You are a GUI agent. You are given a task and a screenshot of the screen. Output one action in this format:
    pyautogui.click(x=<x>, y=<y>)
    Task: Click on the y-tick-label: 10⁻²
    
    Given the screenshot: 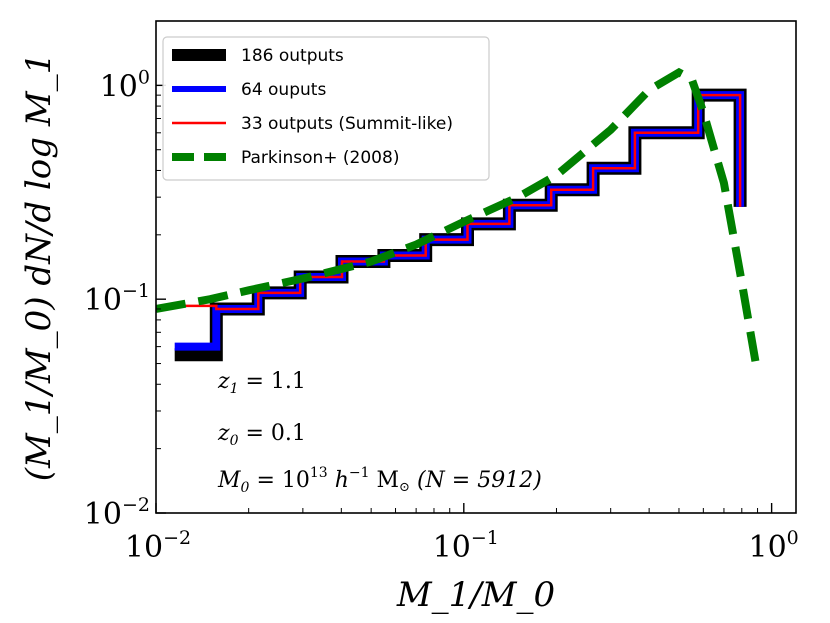 What is the action you would take?
    pyautogui.click(x=117, y=513)
    